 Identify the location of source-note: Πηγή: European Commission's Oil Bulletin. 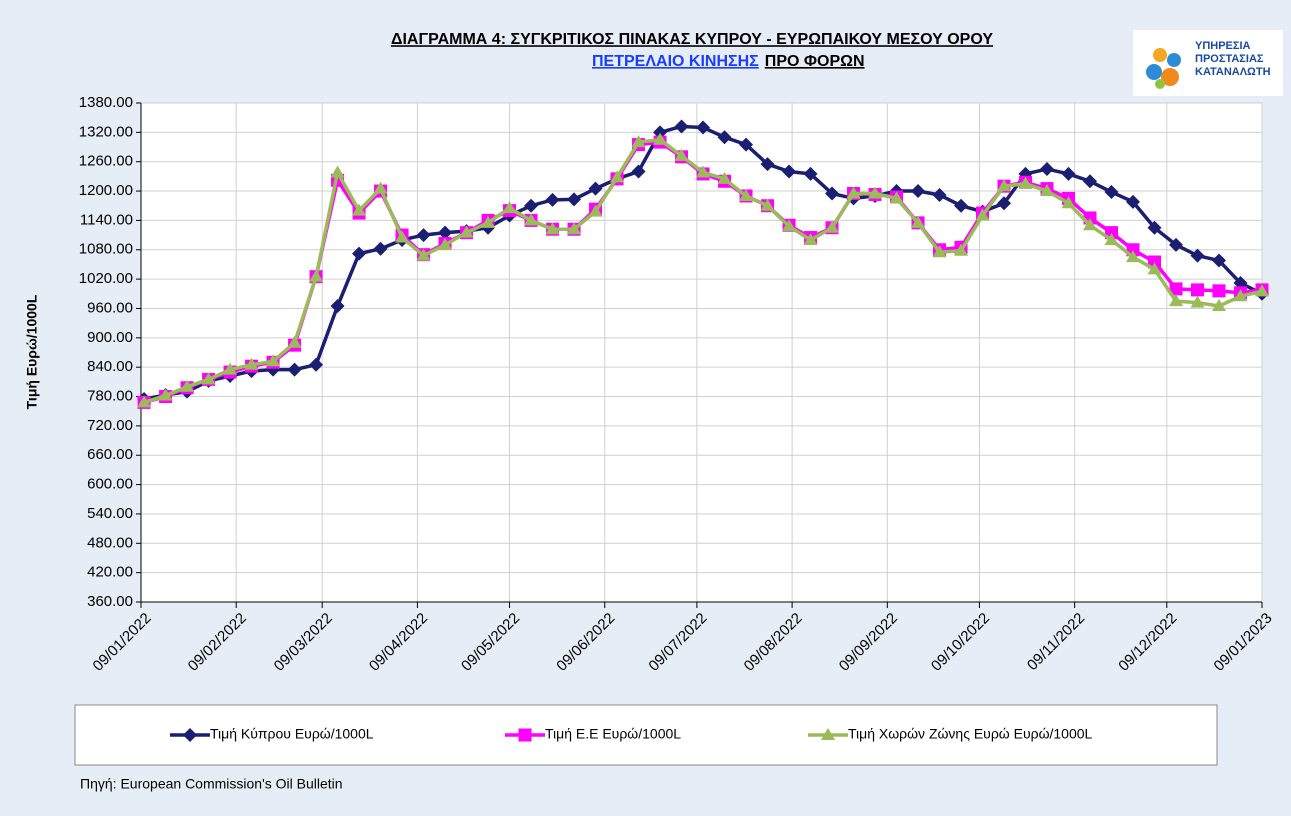
(211, 784).